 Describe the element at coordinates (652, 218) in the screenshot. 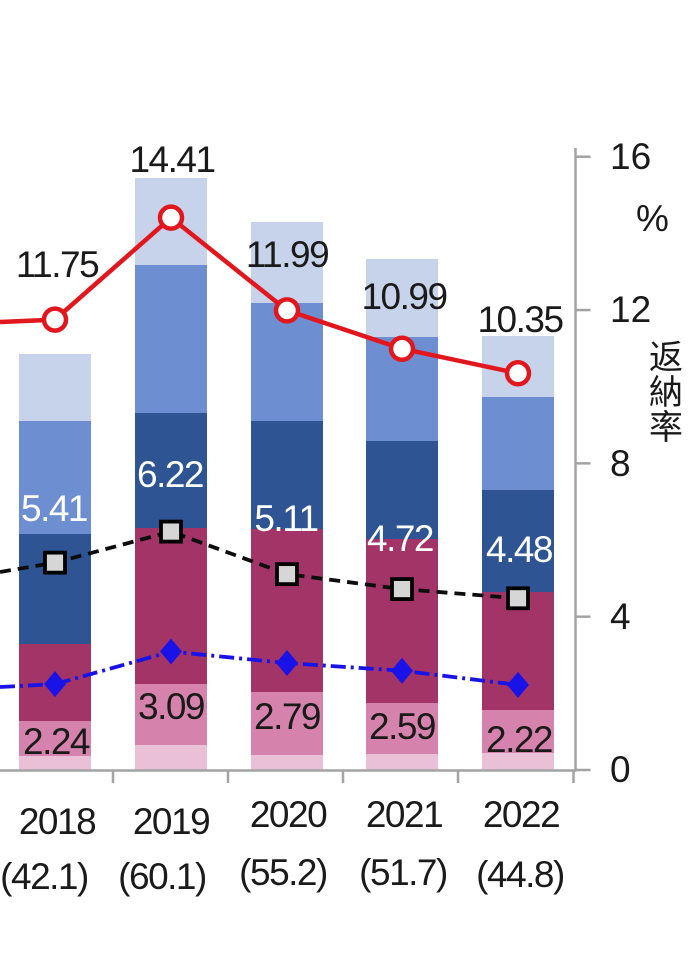

I see `right-axis-unit-label: %` at that location.